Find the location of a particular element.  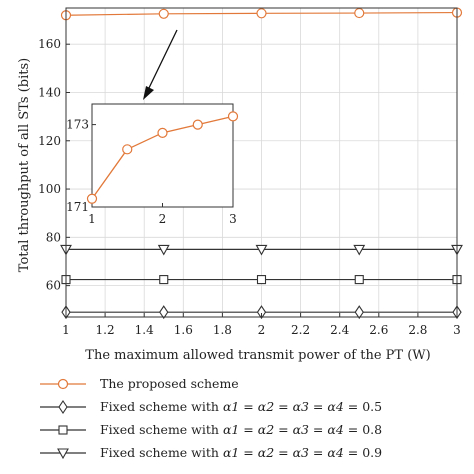

inset-x-tick-label: 1 is located at coordinates (92, 219).